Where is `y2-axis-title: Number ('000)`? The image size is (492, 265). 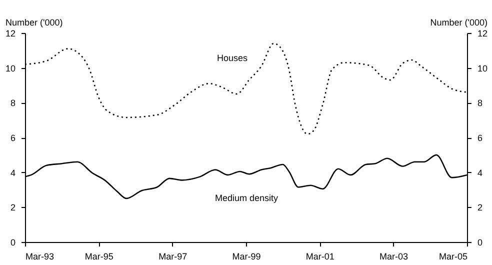
y2-axis-title: Number ('000) is located at coordinates (459, 23).